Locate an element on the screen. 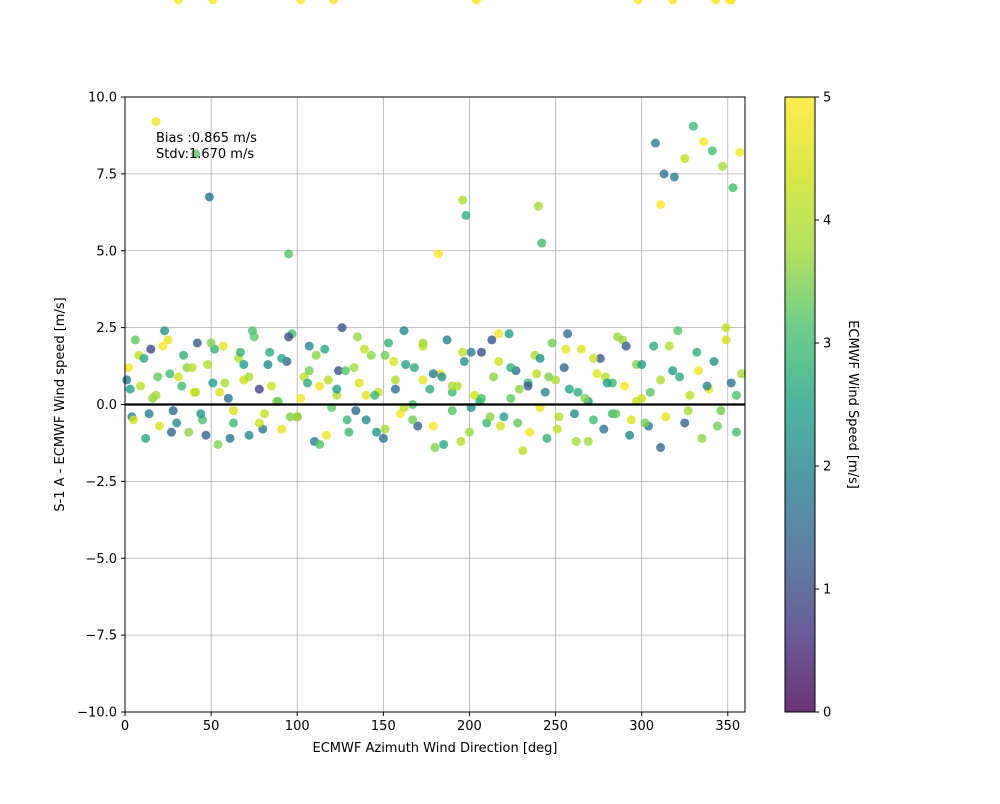 The width and height of the screenshot is (1000, 804). colorbar: 0 1 2 3 4 5 ECMWF Wind Speed [m/s] is located at coordinates (822, 406).